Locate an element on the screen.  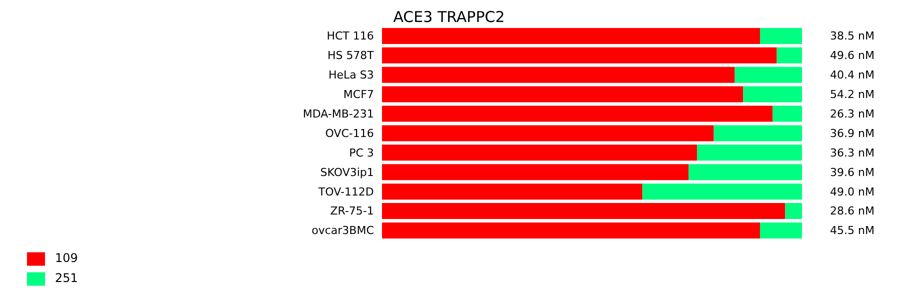
text: 36.3 nM is located at coordinates (852, 153).